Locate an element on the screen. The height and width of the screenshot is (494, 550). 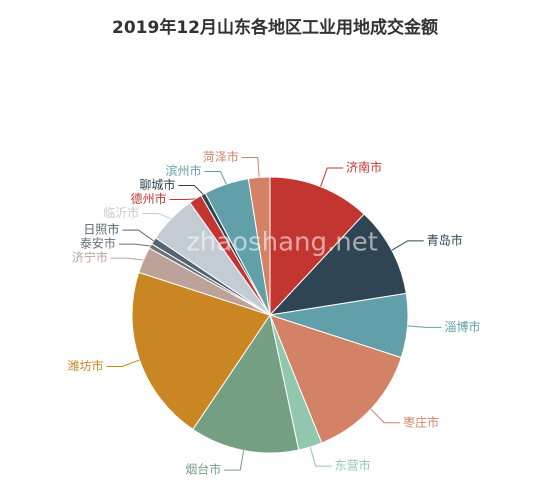
slice-label: 德州市 is located at coordinates (149, 198).